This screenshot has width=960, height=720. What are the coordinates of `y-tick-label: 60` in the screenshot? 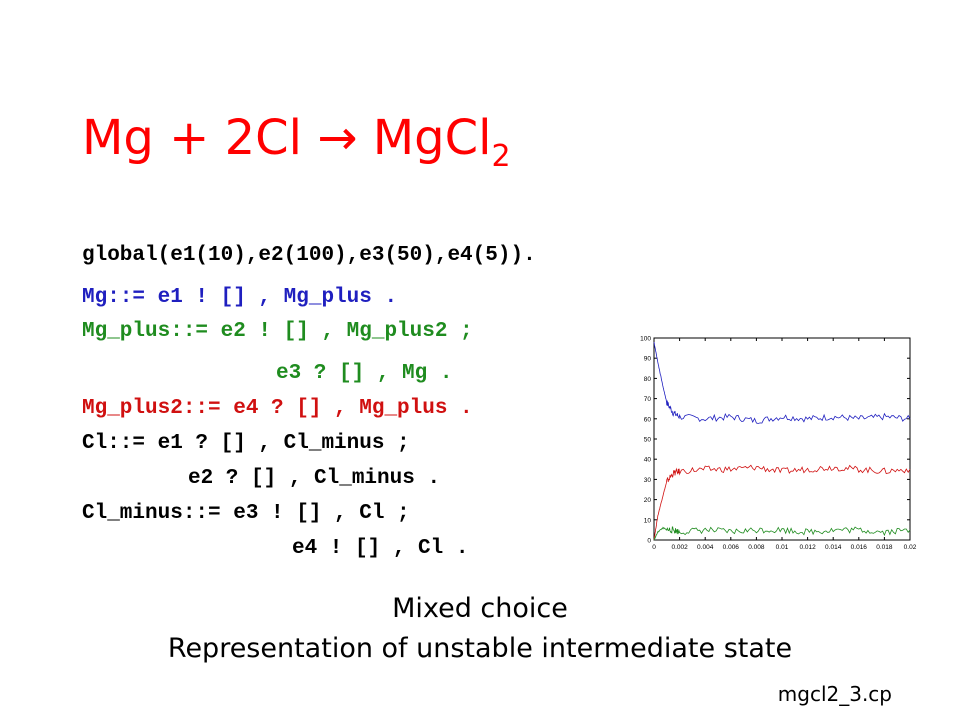 It's located at (648, 419).